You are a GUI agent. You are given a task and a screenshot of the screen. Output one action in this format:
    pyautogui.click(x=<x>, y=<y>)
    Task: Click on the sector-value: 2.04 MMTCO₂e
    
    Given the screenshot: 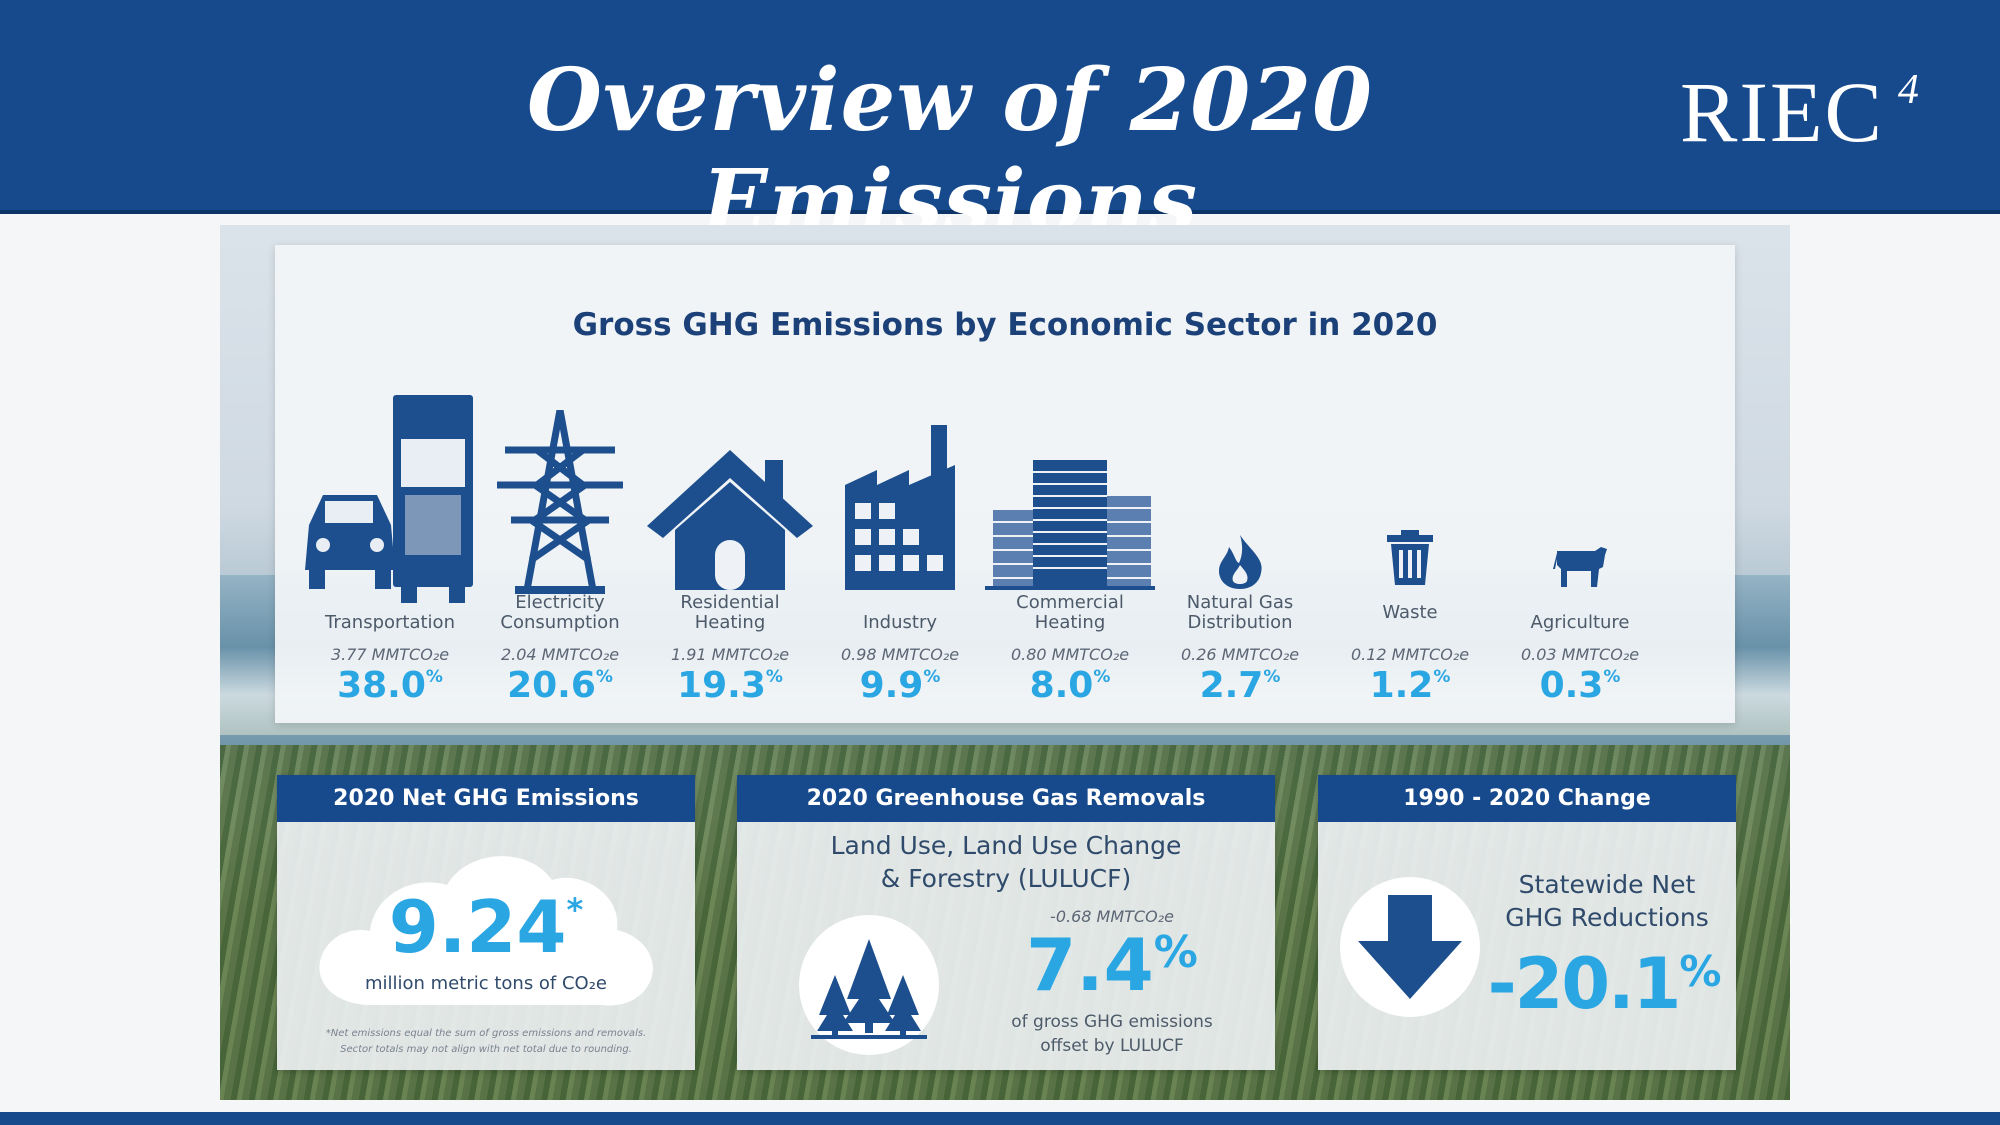 What is the action you would take?
    pyautogui.click(x=560, y=654)
    